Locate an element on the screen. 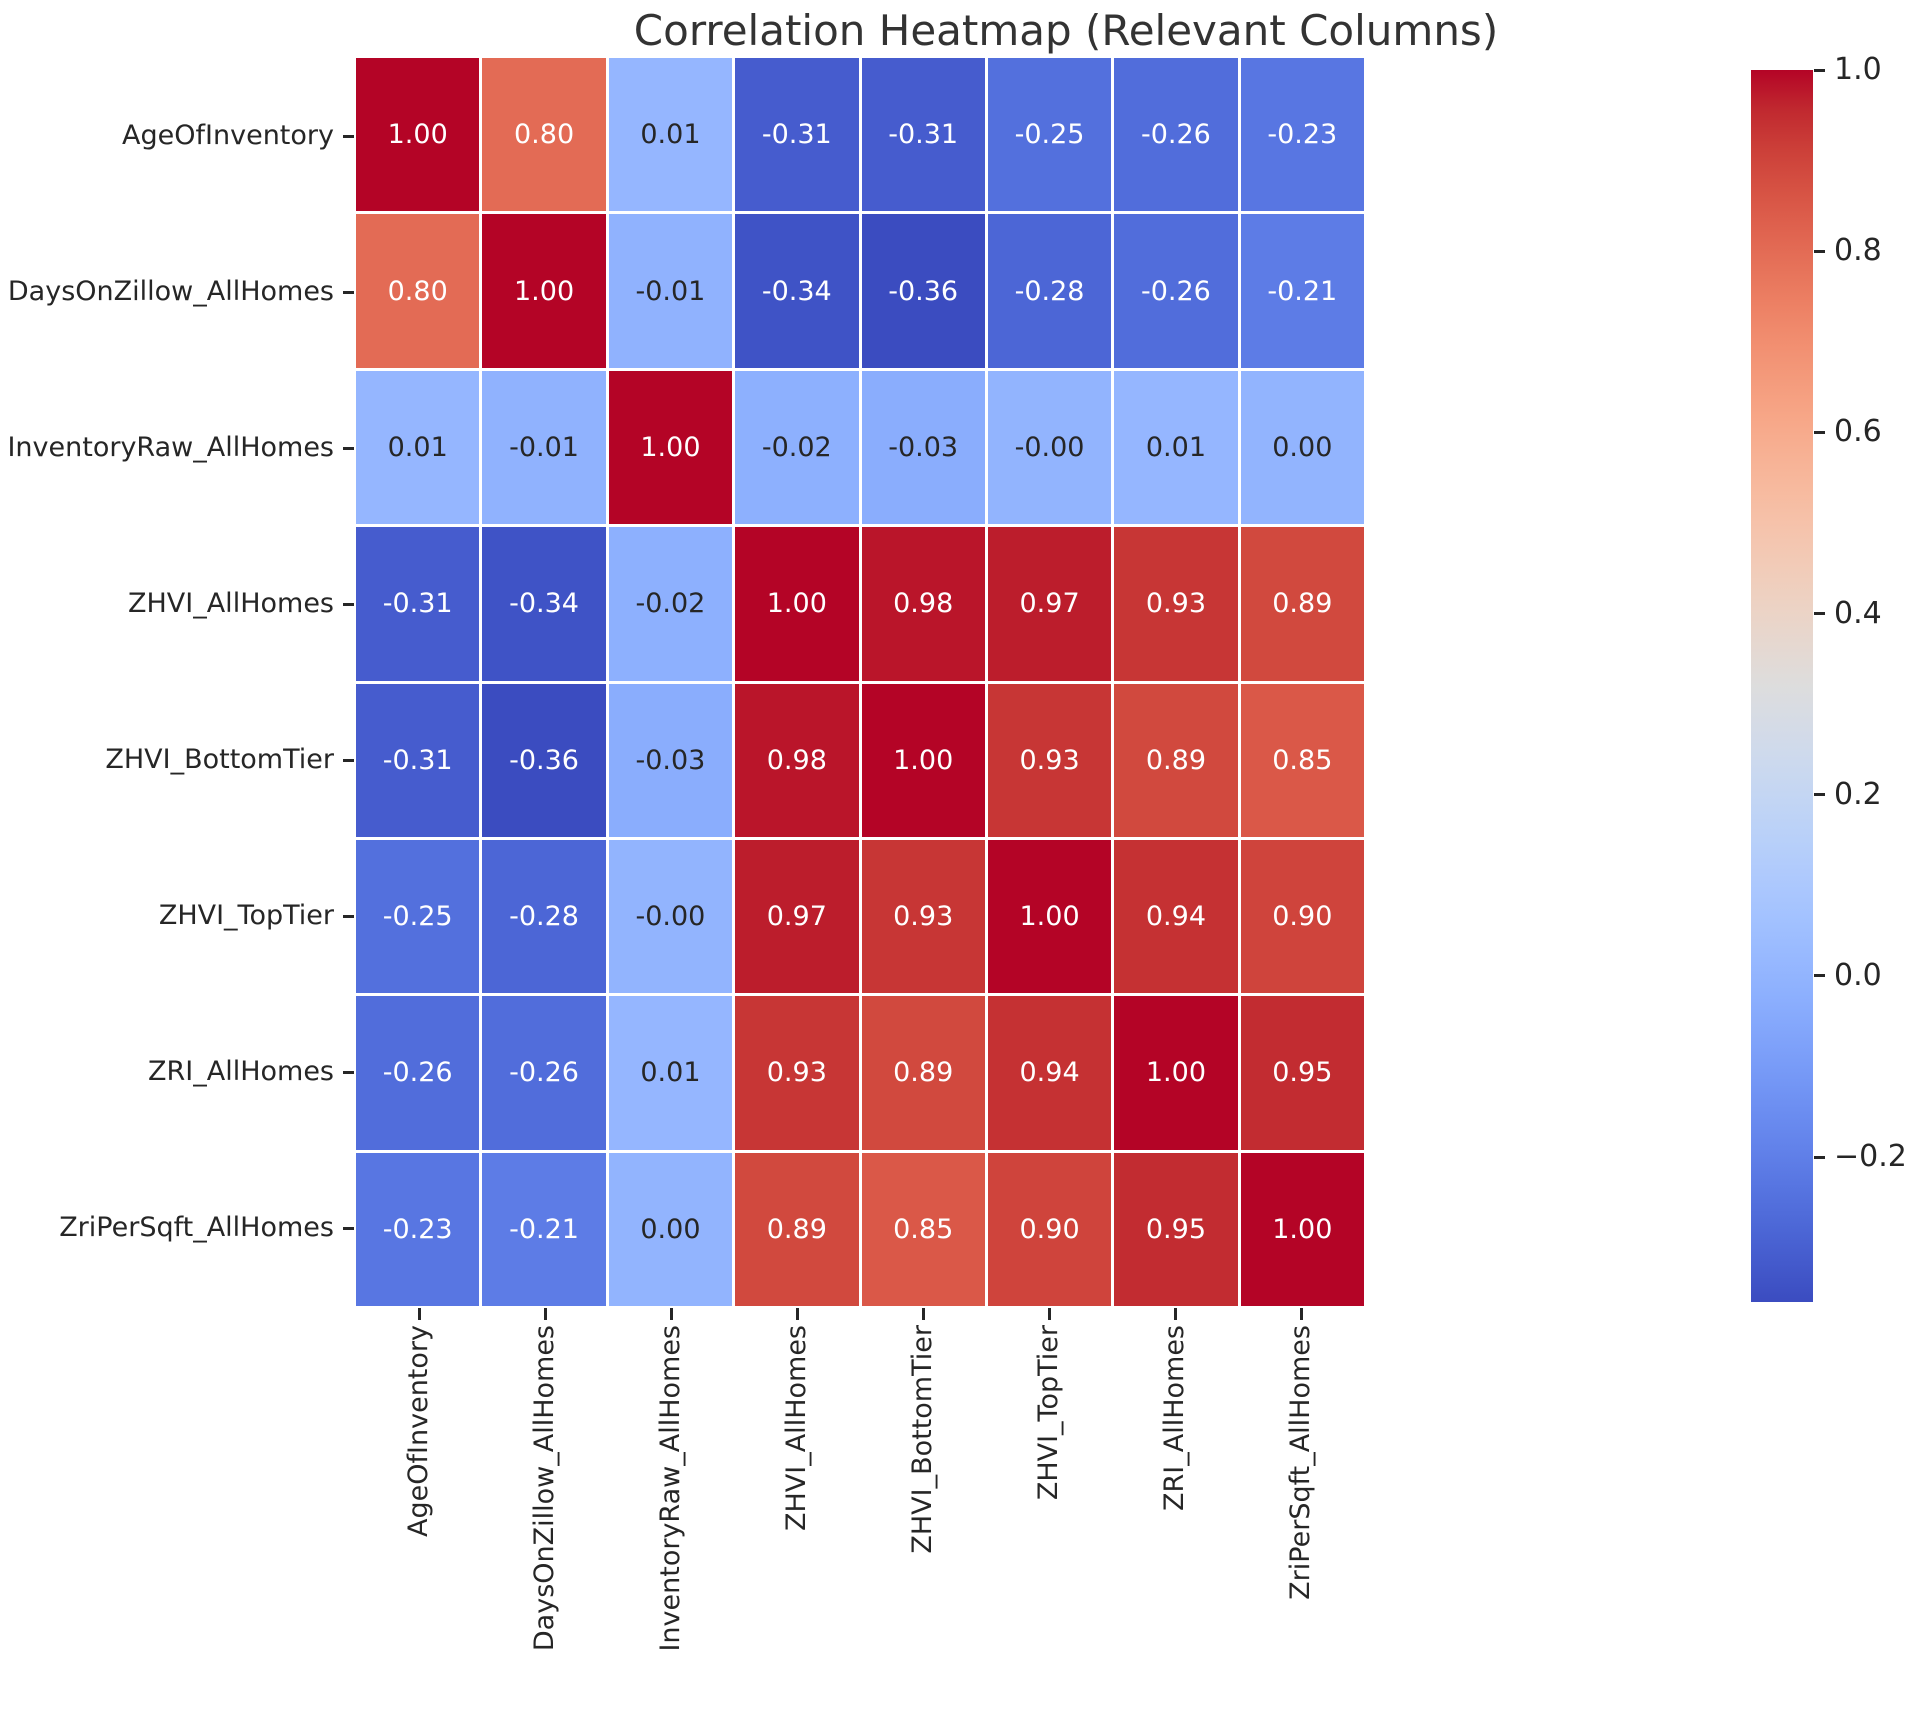  x-tick-label: ZHVI_AllHomes is located at coordinates (796, 1428).